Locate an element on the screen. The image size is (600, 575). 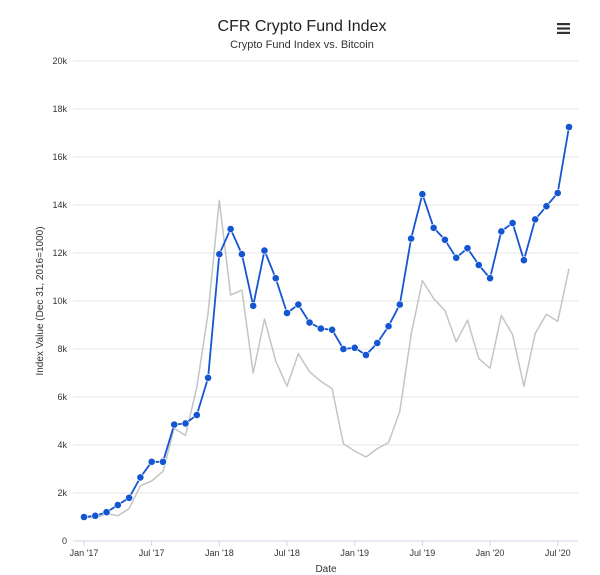
x-tick-label: Jan '19 is located at coordinates (354, 553).